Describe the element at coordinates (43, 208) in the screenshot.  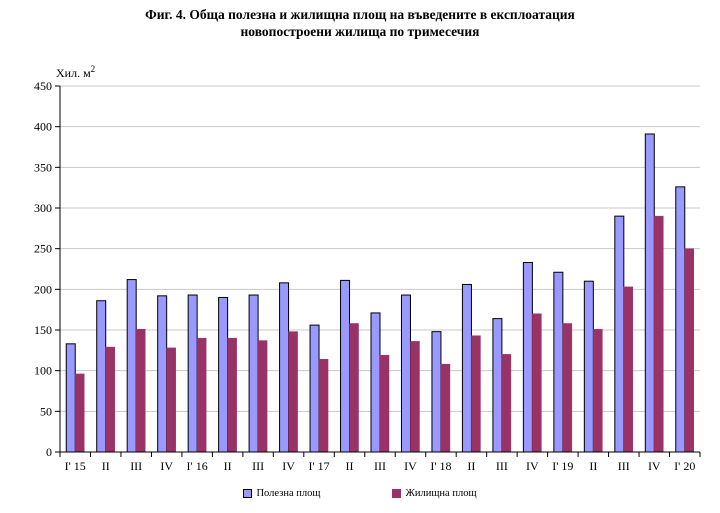
I see `y-tick-label: 300` at that location.